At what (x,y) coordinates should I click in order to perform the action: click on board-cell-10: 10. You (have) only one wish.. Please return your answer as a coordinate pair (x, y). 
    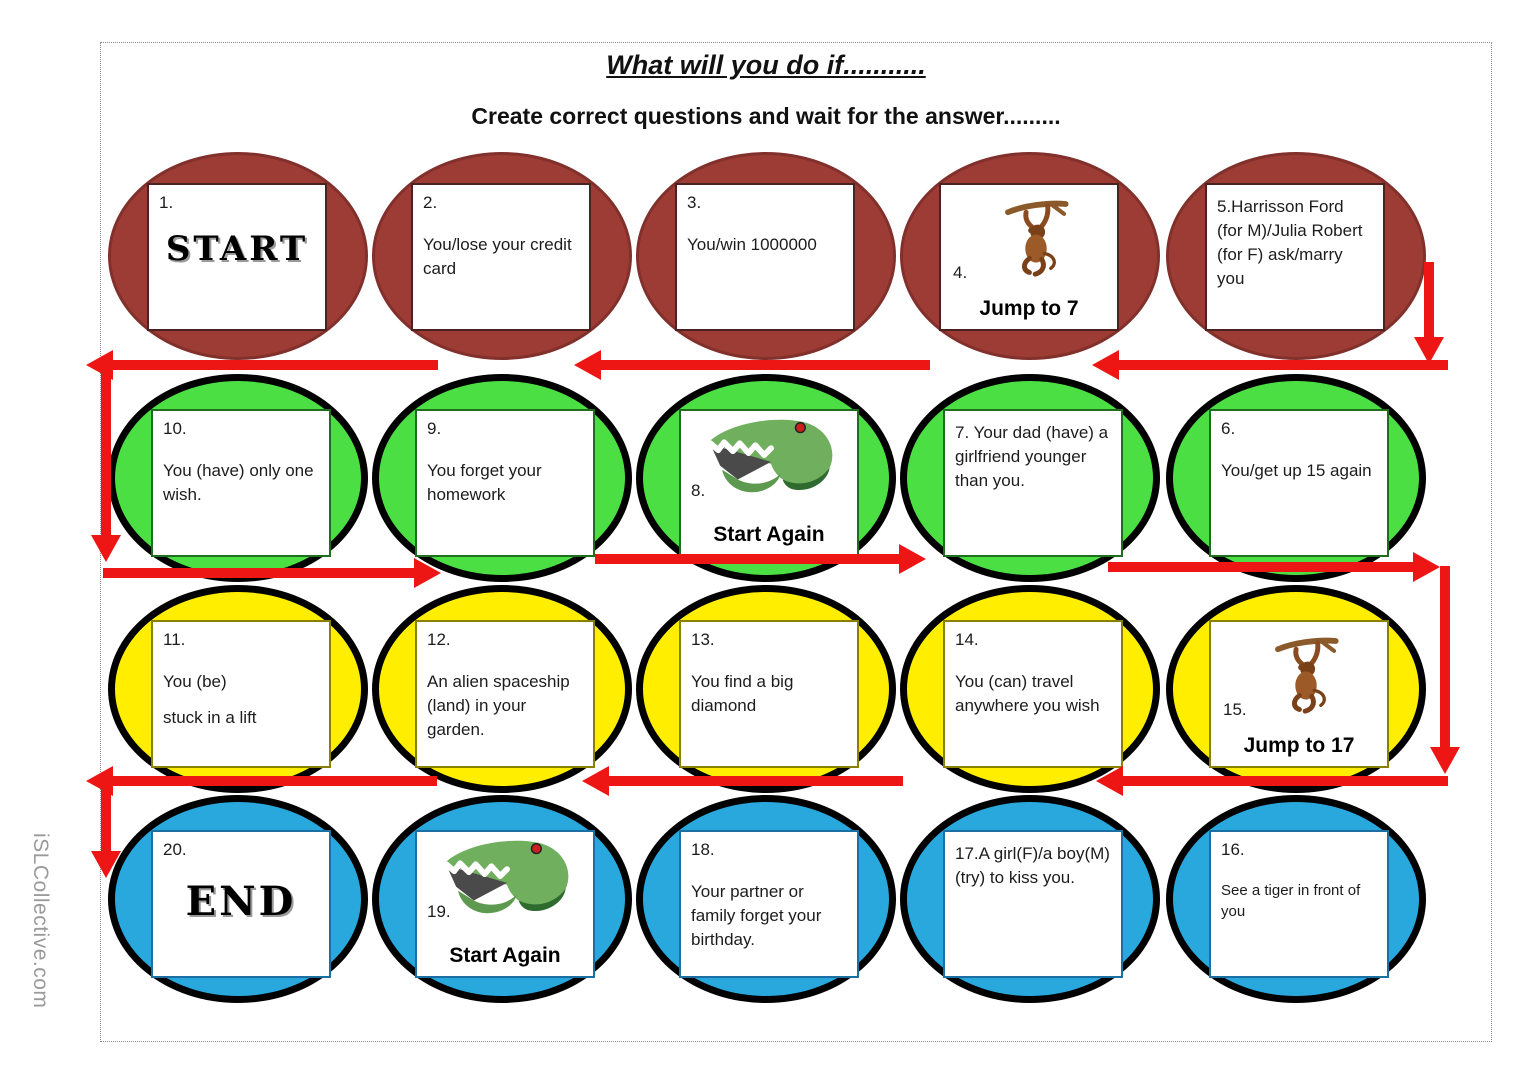
    Looking at the image, I should click on (238, 478).